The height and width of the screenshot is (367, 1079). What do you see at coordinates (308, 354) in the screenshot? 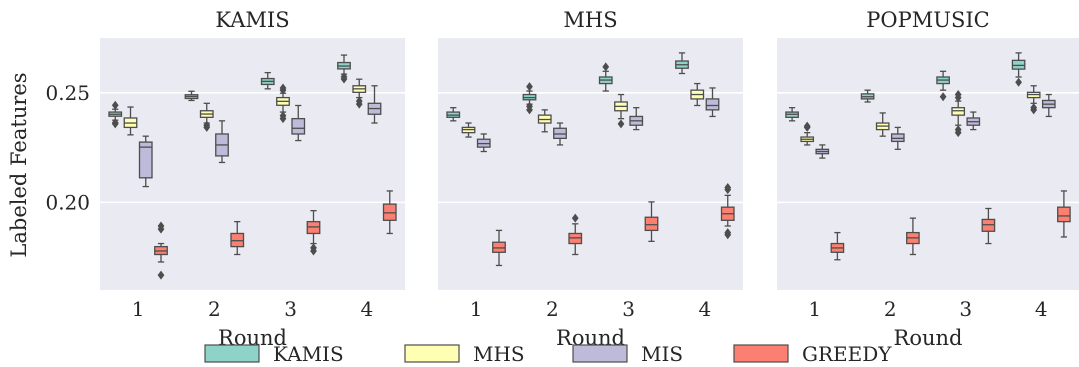
I see `legend-label: KAMIS` at bounding box center [308, 354].